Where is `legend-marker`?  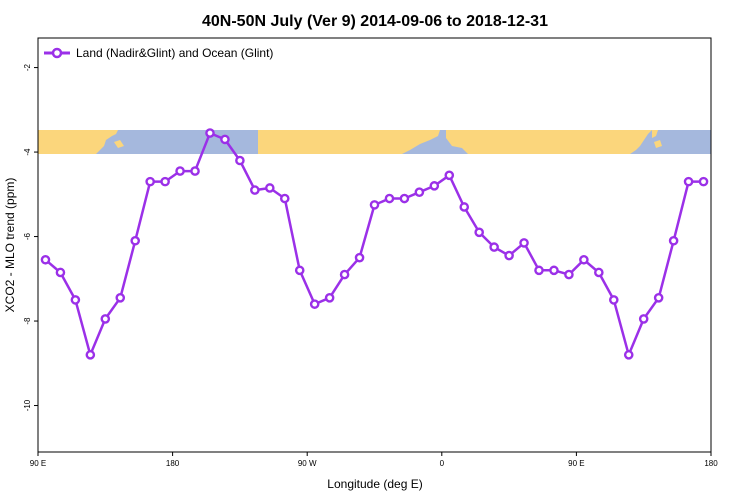
legend-marker is located at coordinates (57, 53).